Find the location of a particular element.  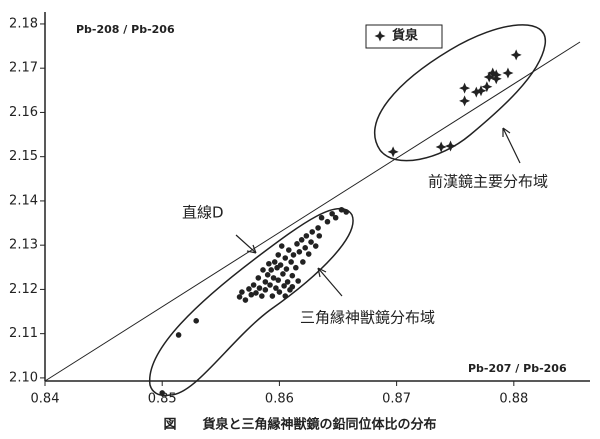

y-tick-label: 2.17 is located at coordinates (23, 68).